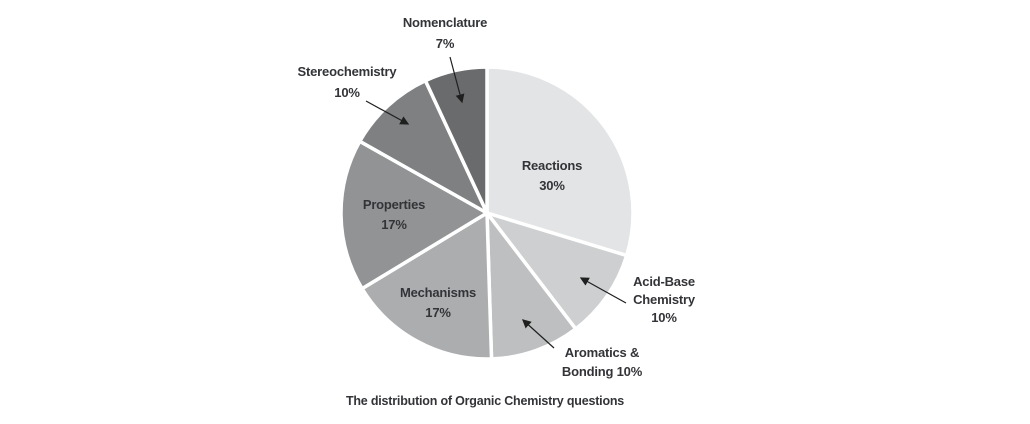  I want to click on slice-name: Reactions, so click(552, 165).